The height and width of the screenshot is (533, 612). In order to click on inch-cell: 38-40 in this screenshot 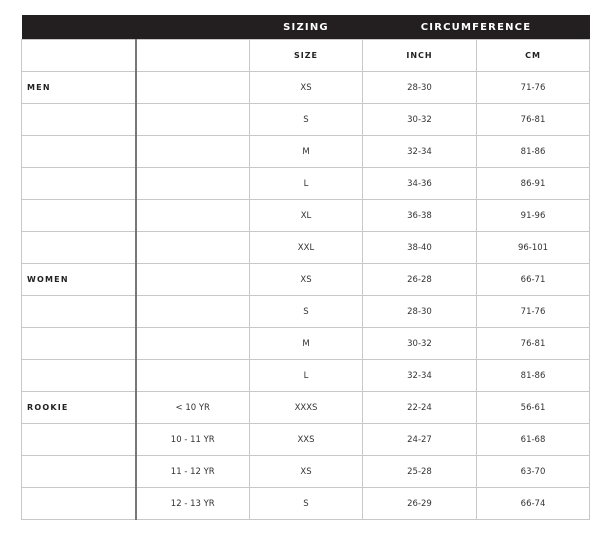, I will do `click(419, 247)`.